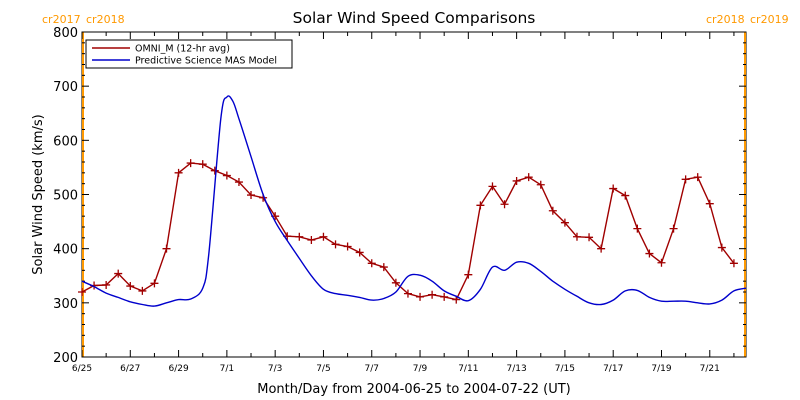 Image resolution: width=800 pixels, height=400 pixels. What do you see at coordinates (613, 369) in the screenshot?
I see `x-tick-label: 7/17` at bounding box center [613, 369].